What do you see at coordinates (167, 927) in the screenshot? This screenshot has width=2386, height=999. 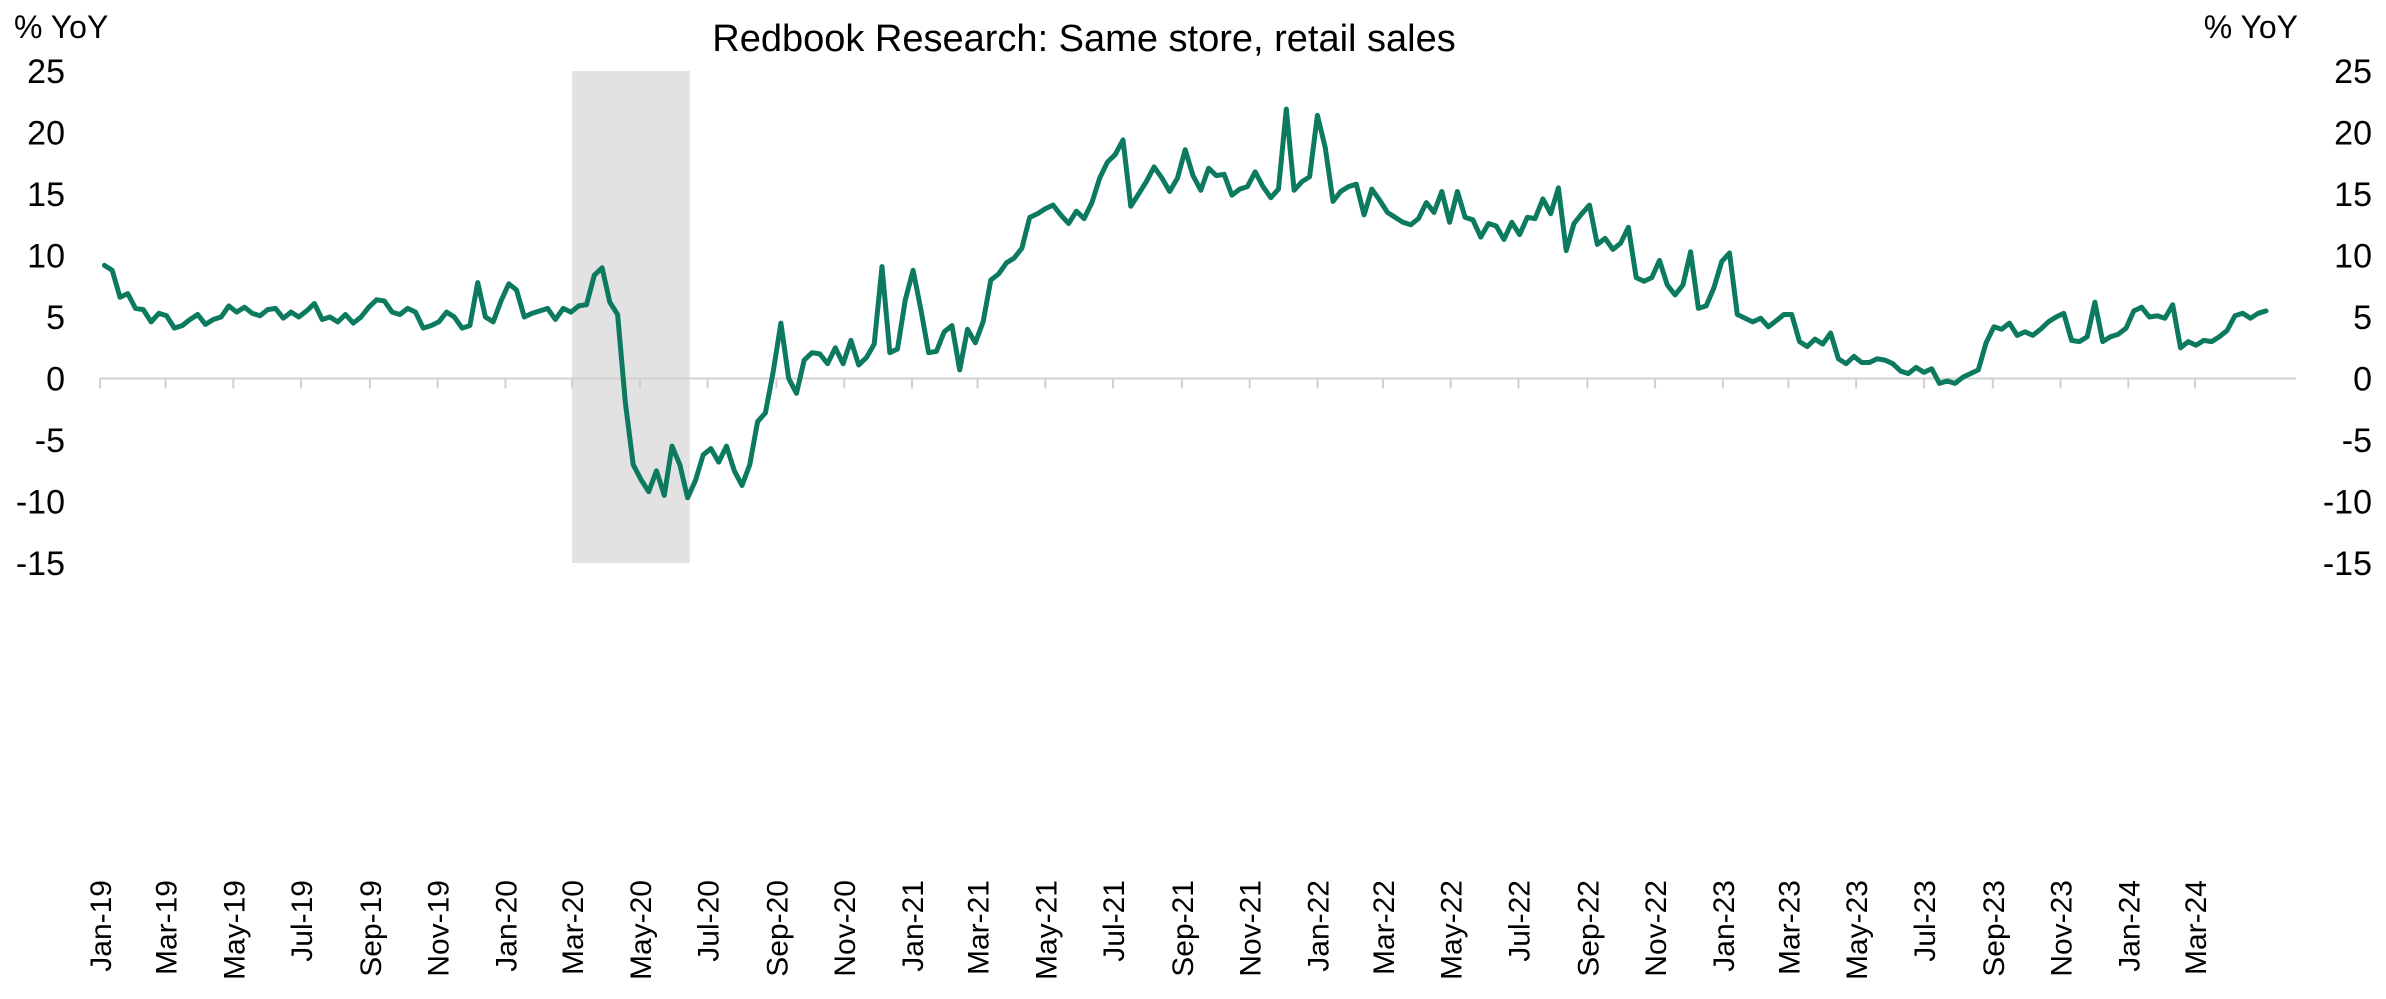 I see `x-tick-label: Mar-19` at bounding box center [167, 927].